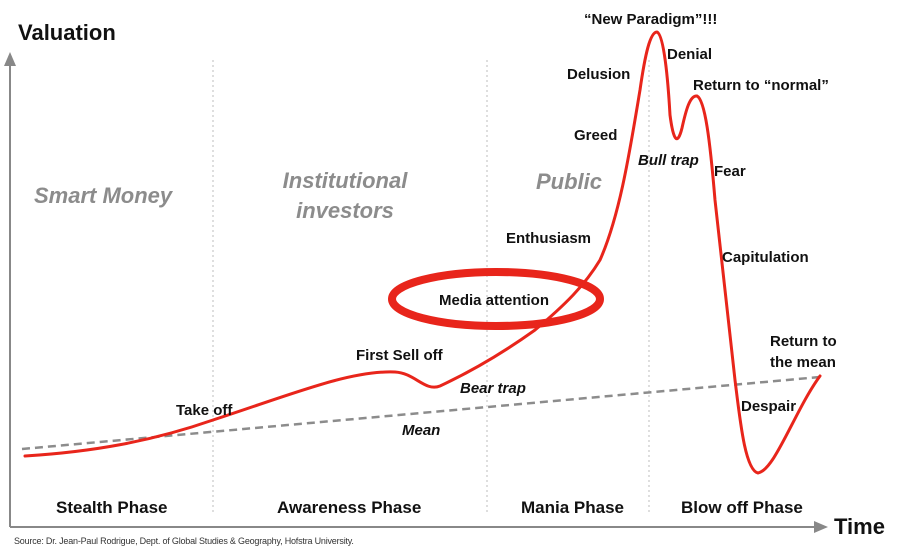 This screenshot has width=900, height=558. Describe the element at coordinates (742, 507) in the screenshot. I see `phase-blow-off: Blow off Phase` at that location.